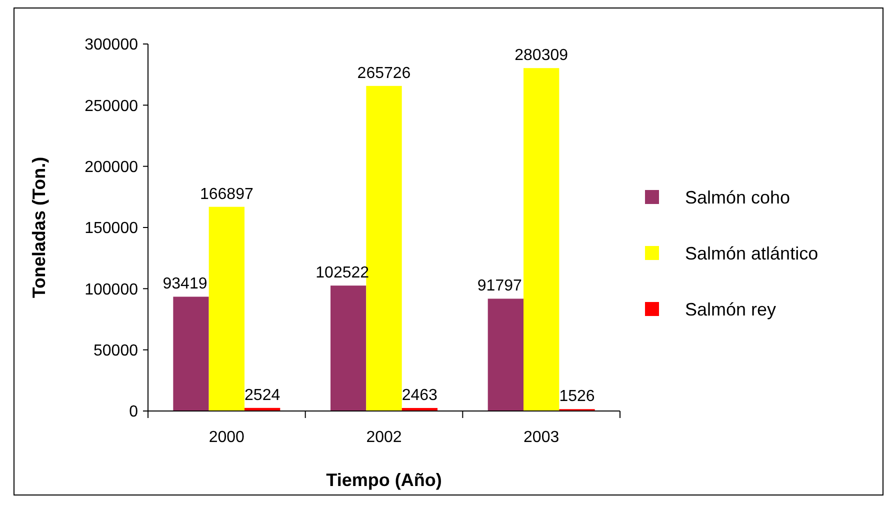  Describe the element at coordinates (751, 253) in the screenshot. I see `legend-label: Salmón atlántico` at that location.